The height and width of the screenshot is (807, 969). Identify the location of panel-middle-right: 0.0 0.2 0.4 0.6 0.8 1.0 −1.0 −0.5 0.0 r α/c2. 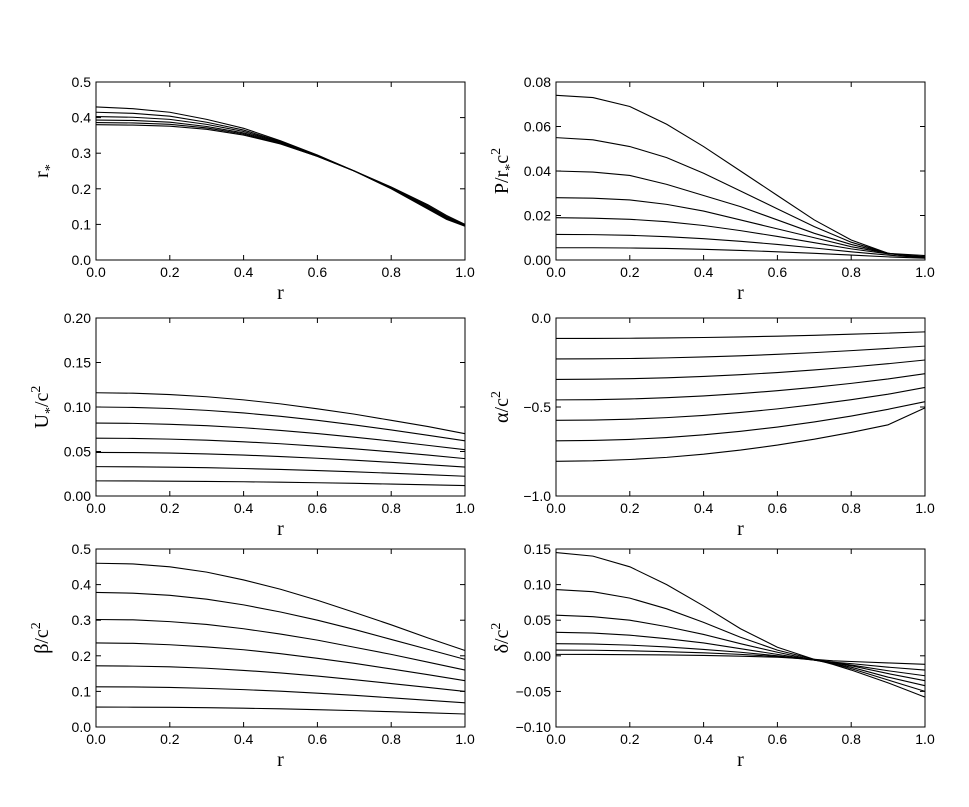
(712, 425).